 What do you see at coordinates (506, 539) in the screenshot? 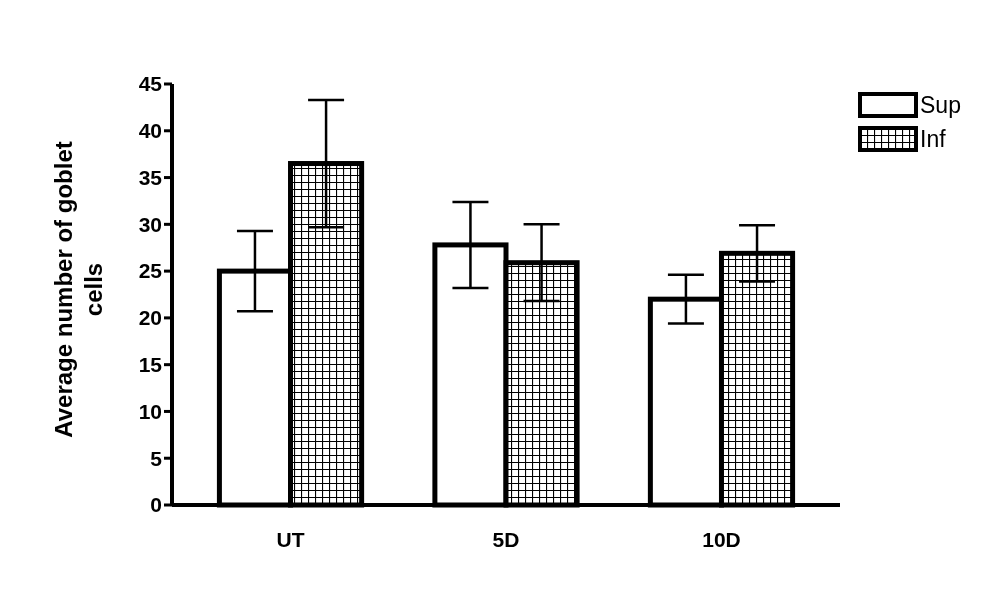
I see `x-tick-label: 5D` at bounding box center [506, 539].